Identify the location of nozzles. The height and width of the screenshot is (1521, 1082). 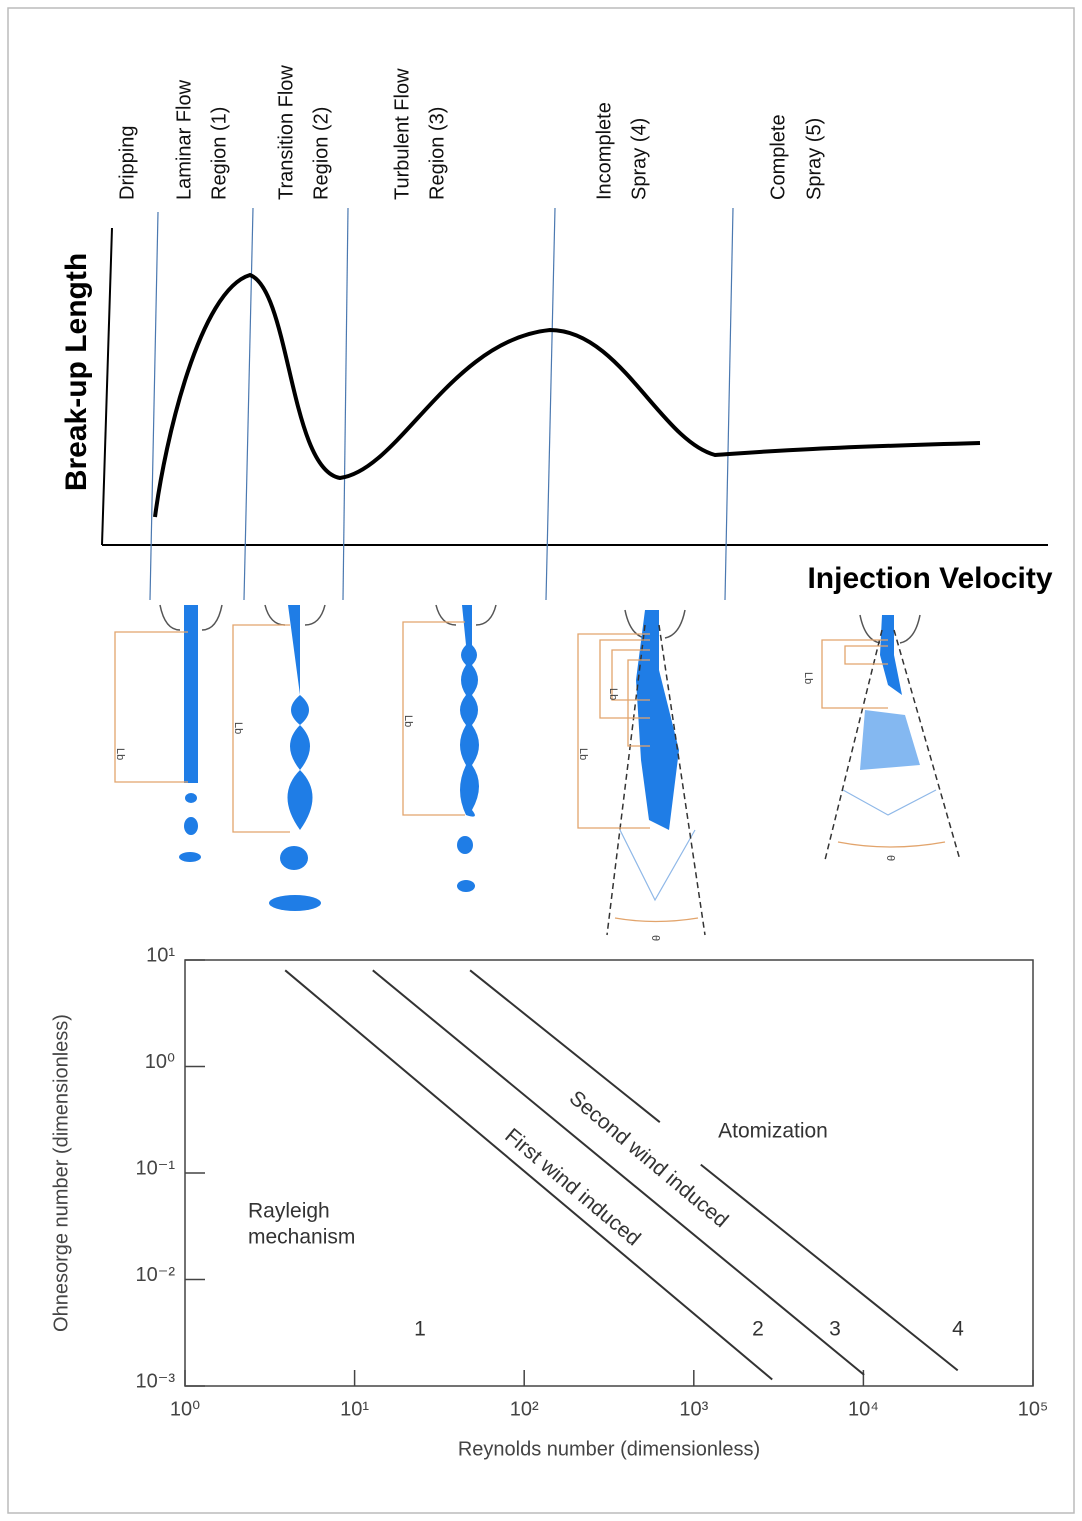
(540, 624).